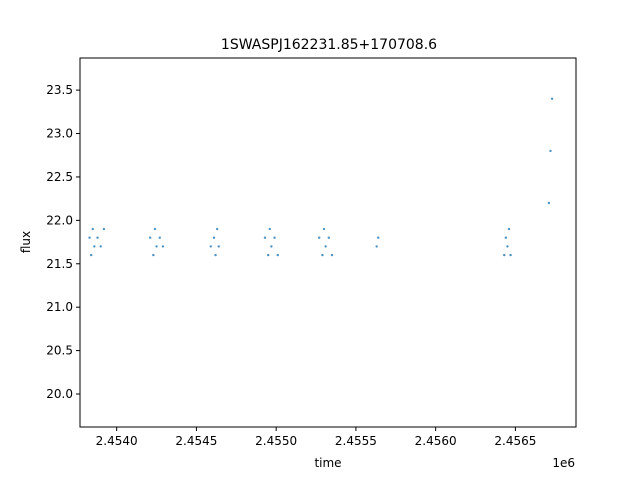 The image size is (640, 484). I want to click on x-tick-label: 2.4545, so click(196, 441).